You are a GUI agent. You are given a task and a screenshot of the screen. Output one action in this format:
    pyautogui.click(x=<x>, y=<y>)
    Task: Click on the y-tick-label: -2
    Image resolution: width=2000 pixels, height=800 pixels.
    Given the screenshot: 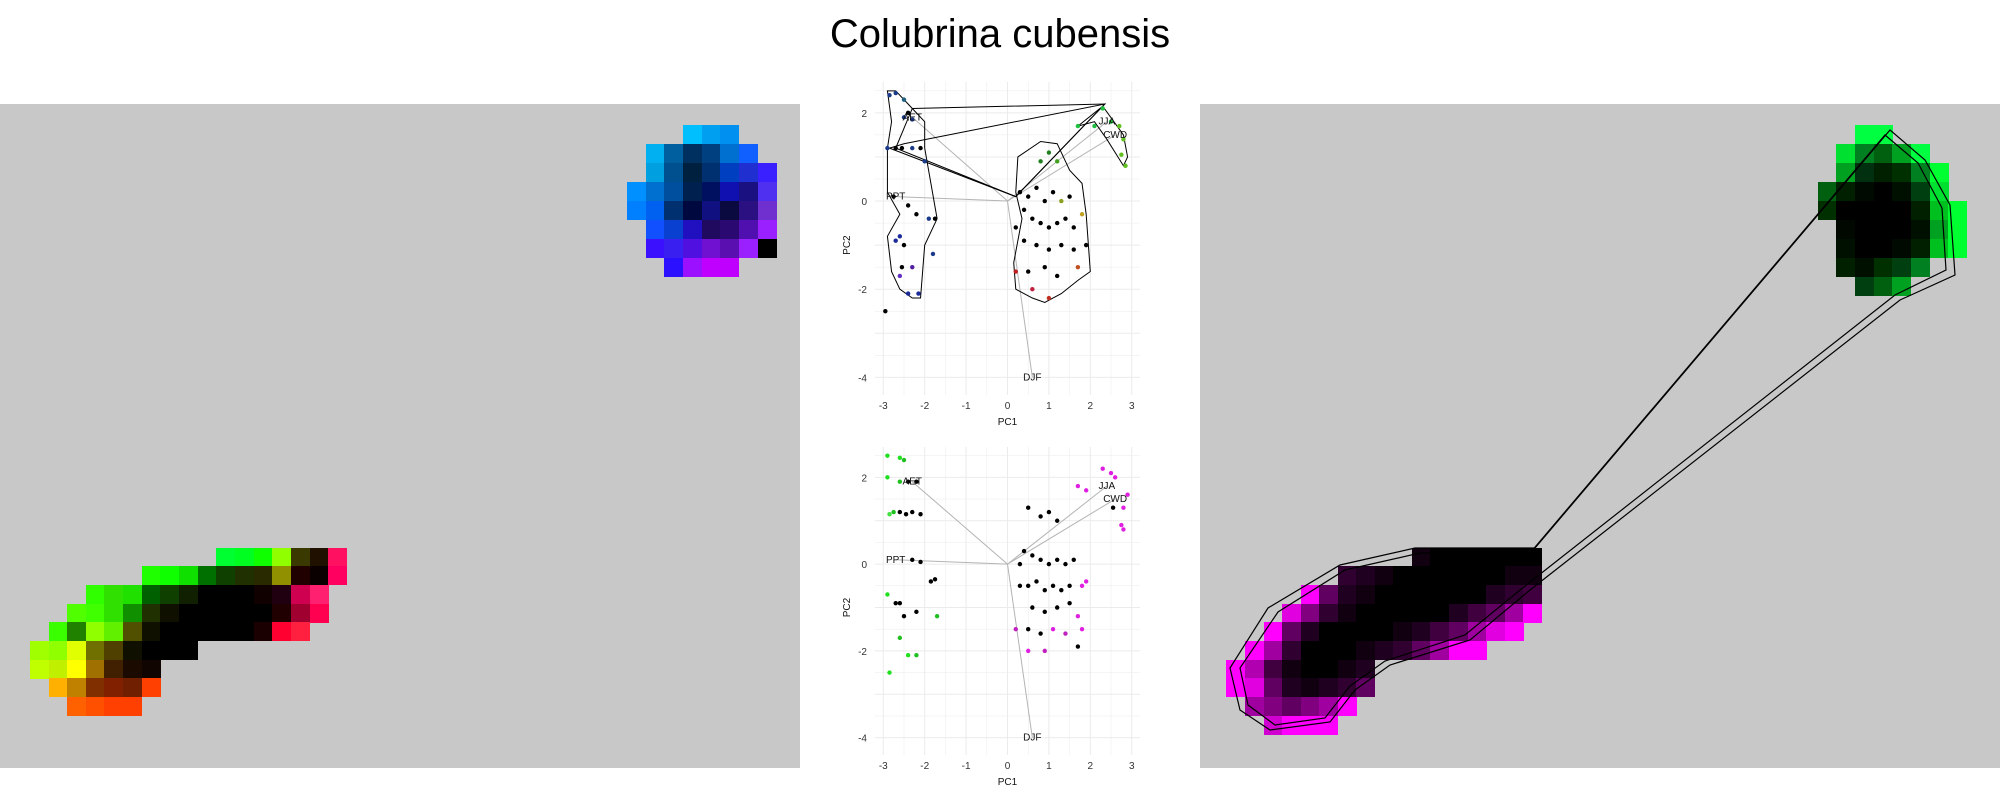 What is the action you would take?
    pyautogui.click(x=862, y=290)
    